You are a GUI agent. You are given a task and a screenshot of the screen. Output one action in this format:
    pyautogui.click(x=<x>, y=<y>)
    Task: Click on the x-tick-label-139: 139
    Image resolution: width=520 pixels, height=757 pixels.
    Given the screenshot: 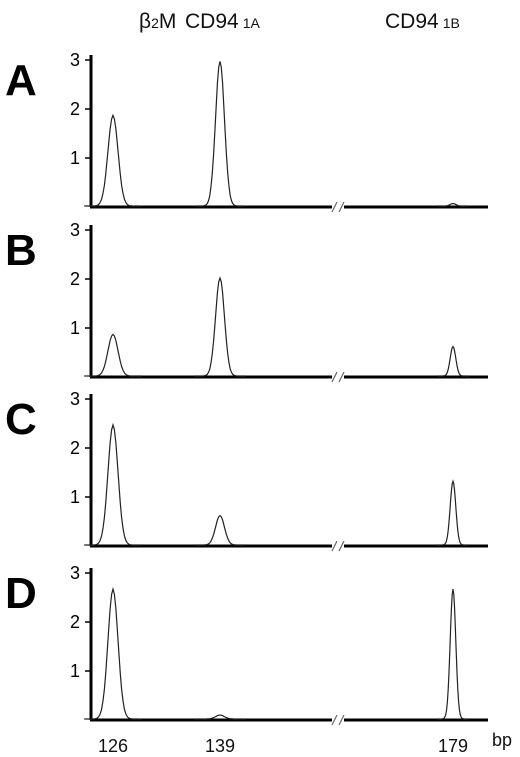 What is the action you would take?
    pyautogui.click(x=220, y=746)
    